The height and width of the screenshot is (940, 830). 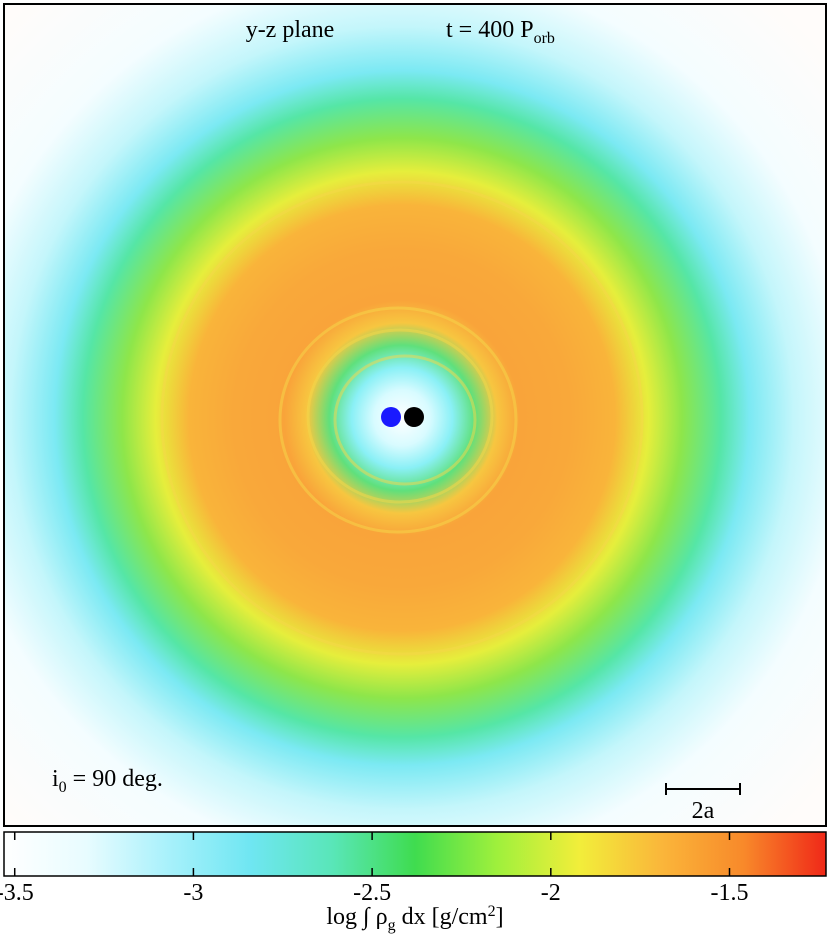 I want to click on scale-bar-label: 2a, so click(x=703, y=811).